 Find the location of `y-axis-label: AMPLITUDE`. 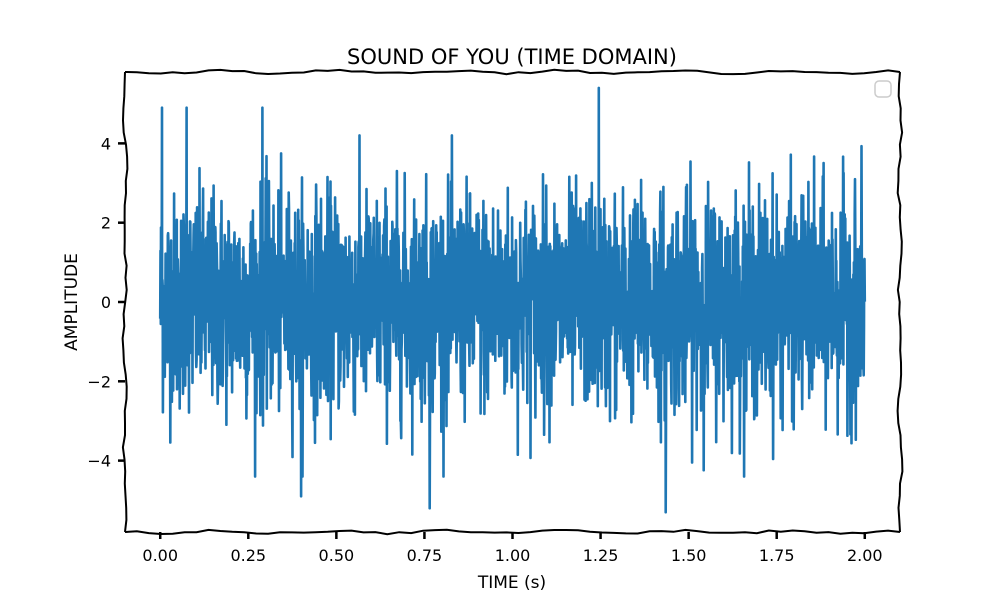

y-axis-label: AMPLITUDE is located at coordinates (72, 302).